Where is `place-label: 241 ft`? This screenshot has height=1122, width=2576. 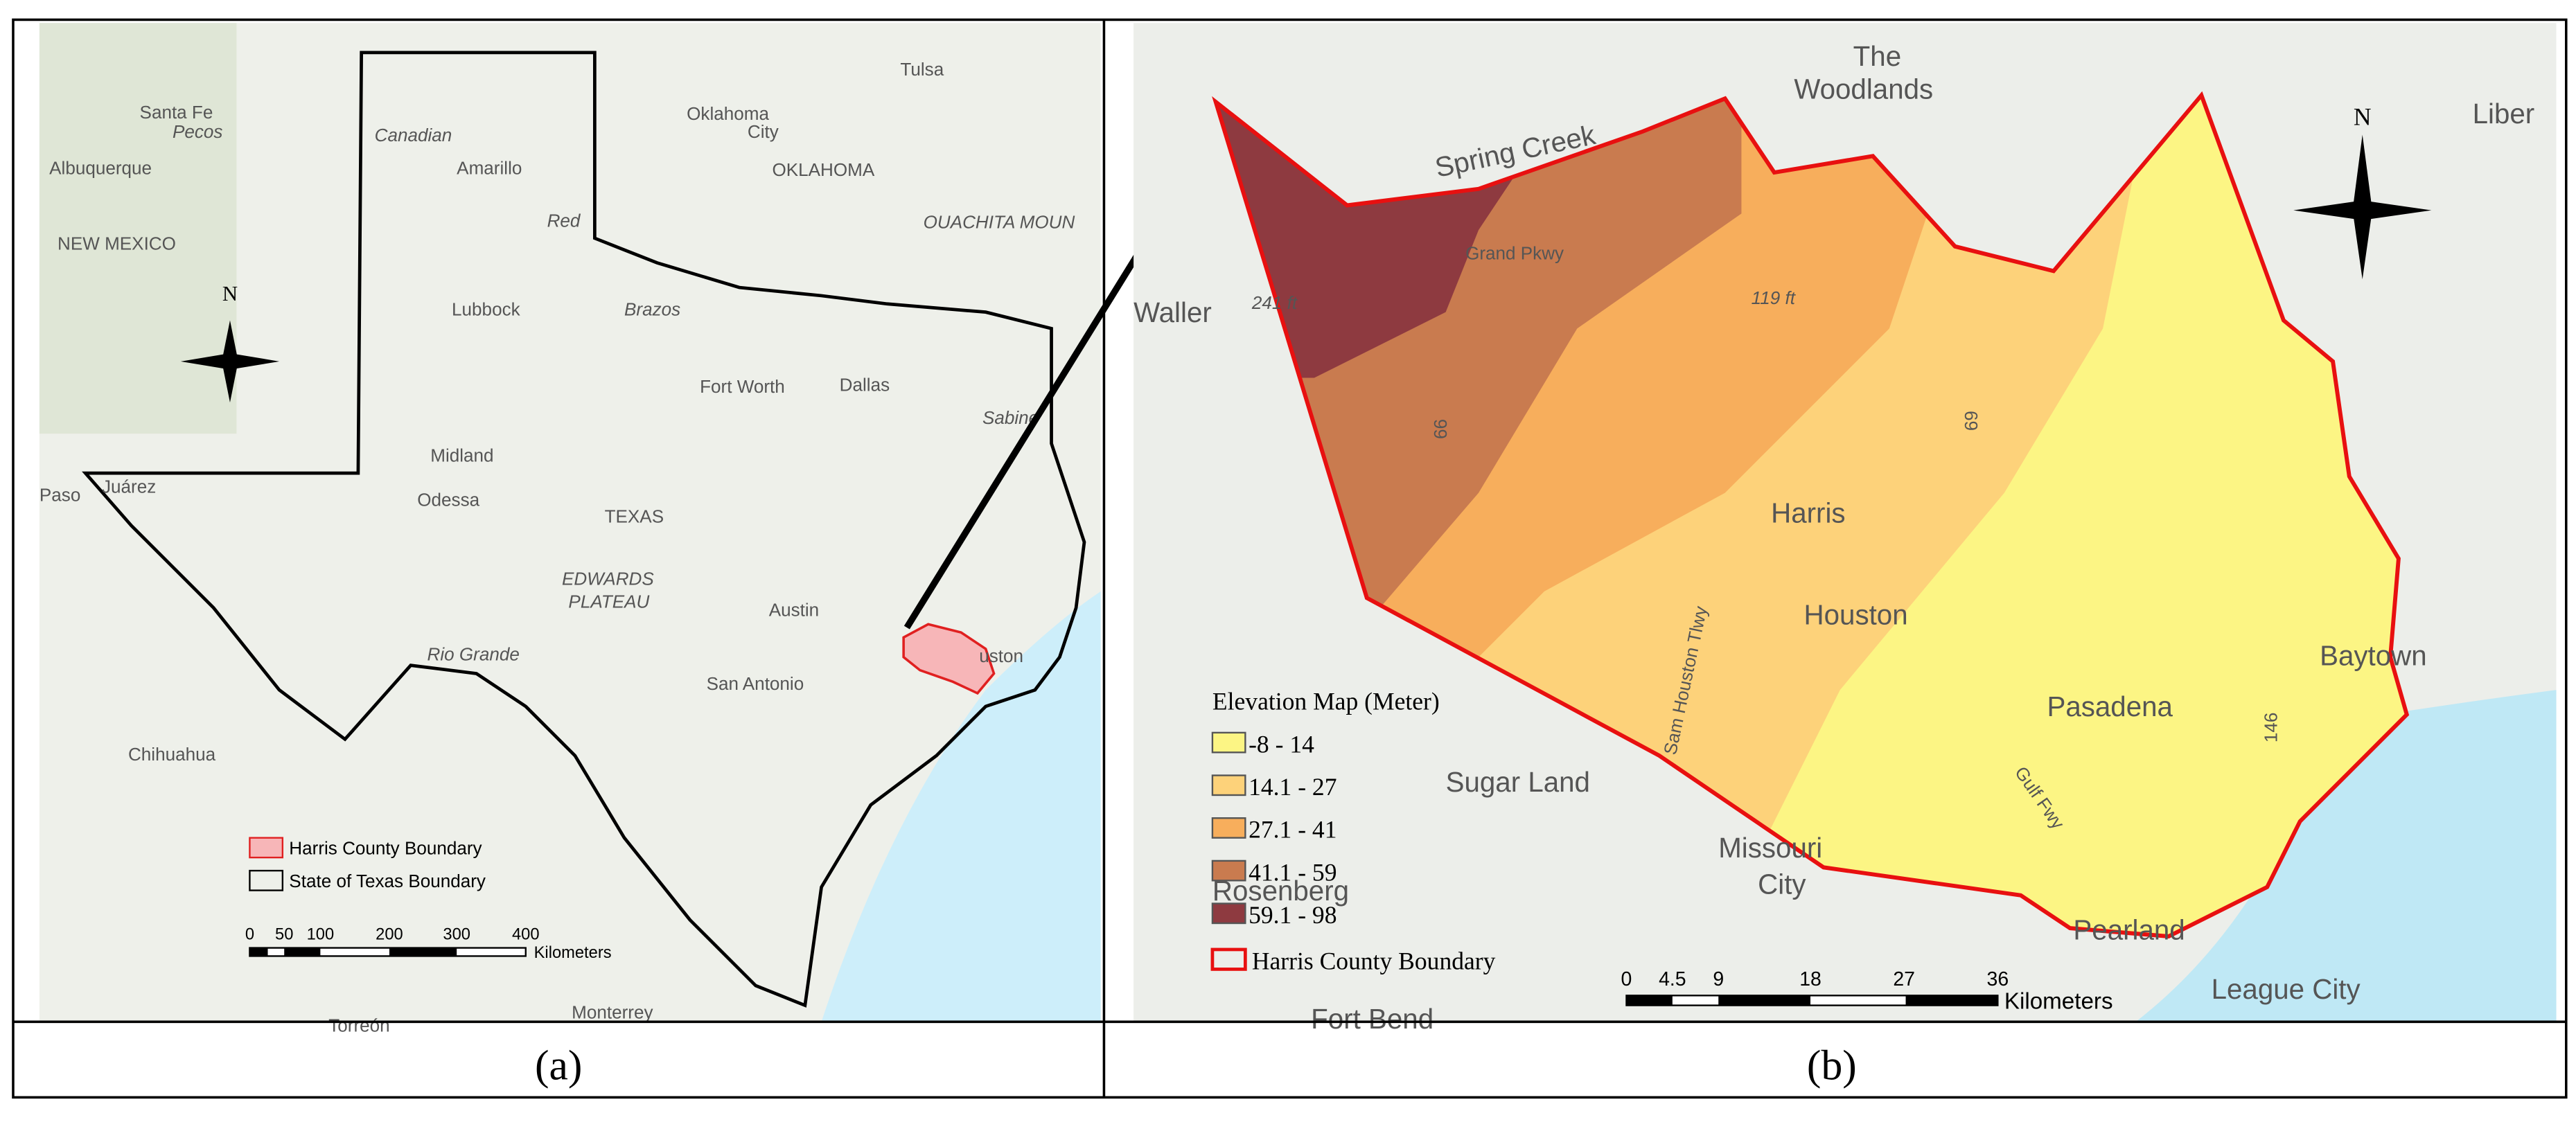 place-label: 241 ft is located at coordinates (1274, 302).